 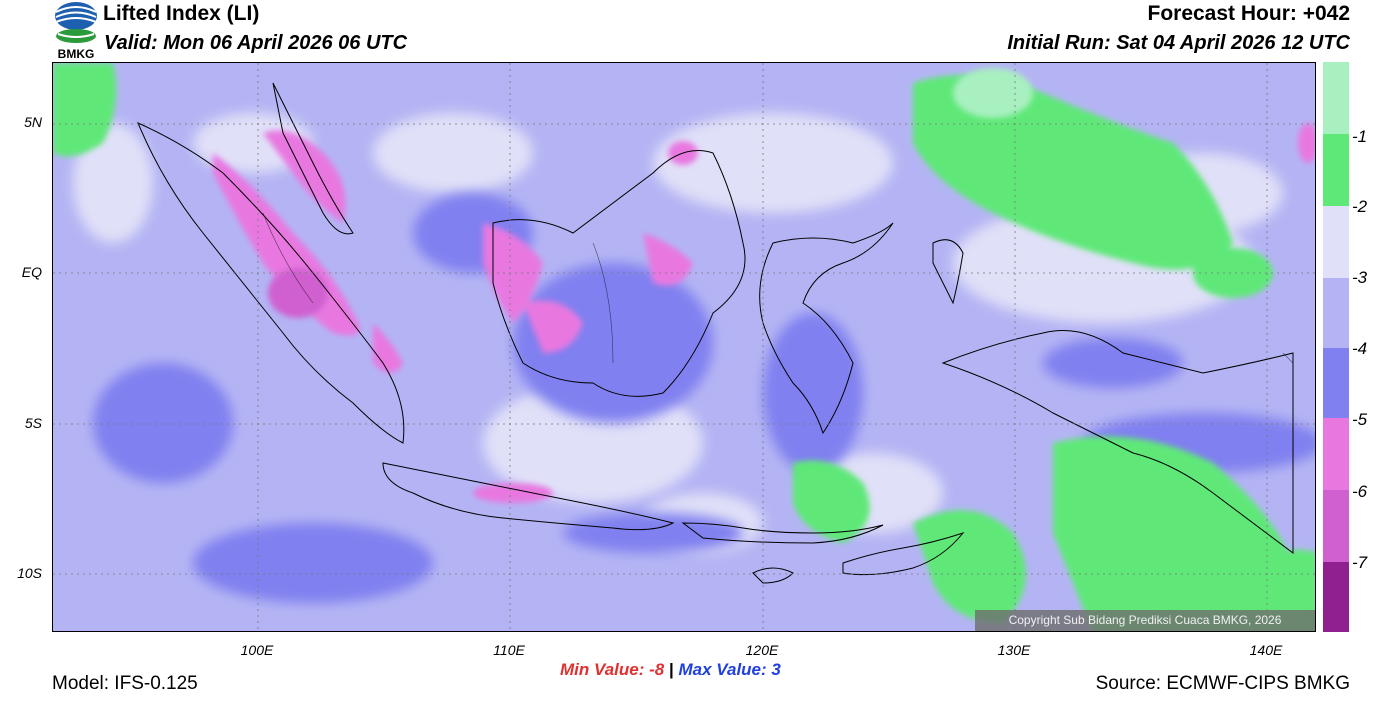 I want to click on lat-label-eq: EQ, so click(x=31, y=272).